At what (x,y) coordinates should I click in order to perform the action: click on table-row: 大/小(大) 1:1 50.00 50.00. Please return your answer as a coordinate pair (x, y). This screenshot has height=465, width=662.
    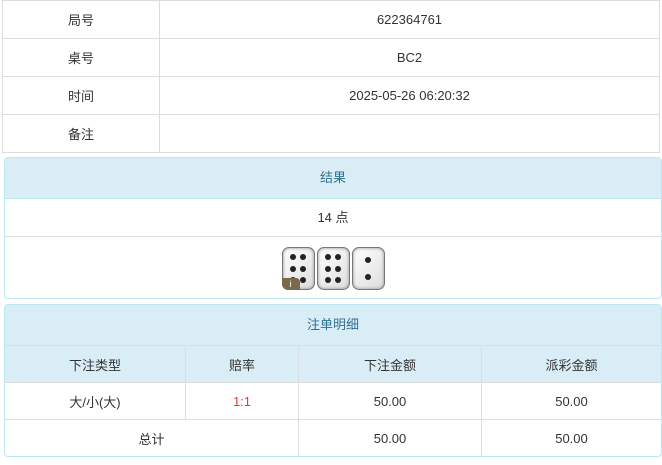
    Looking at the image, I should click on (333, 401).